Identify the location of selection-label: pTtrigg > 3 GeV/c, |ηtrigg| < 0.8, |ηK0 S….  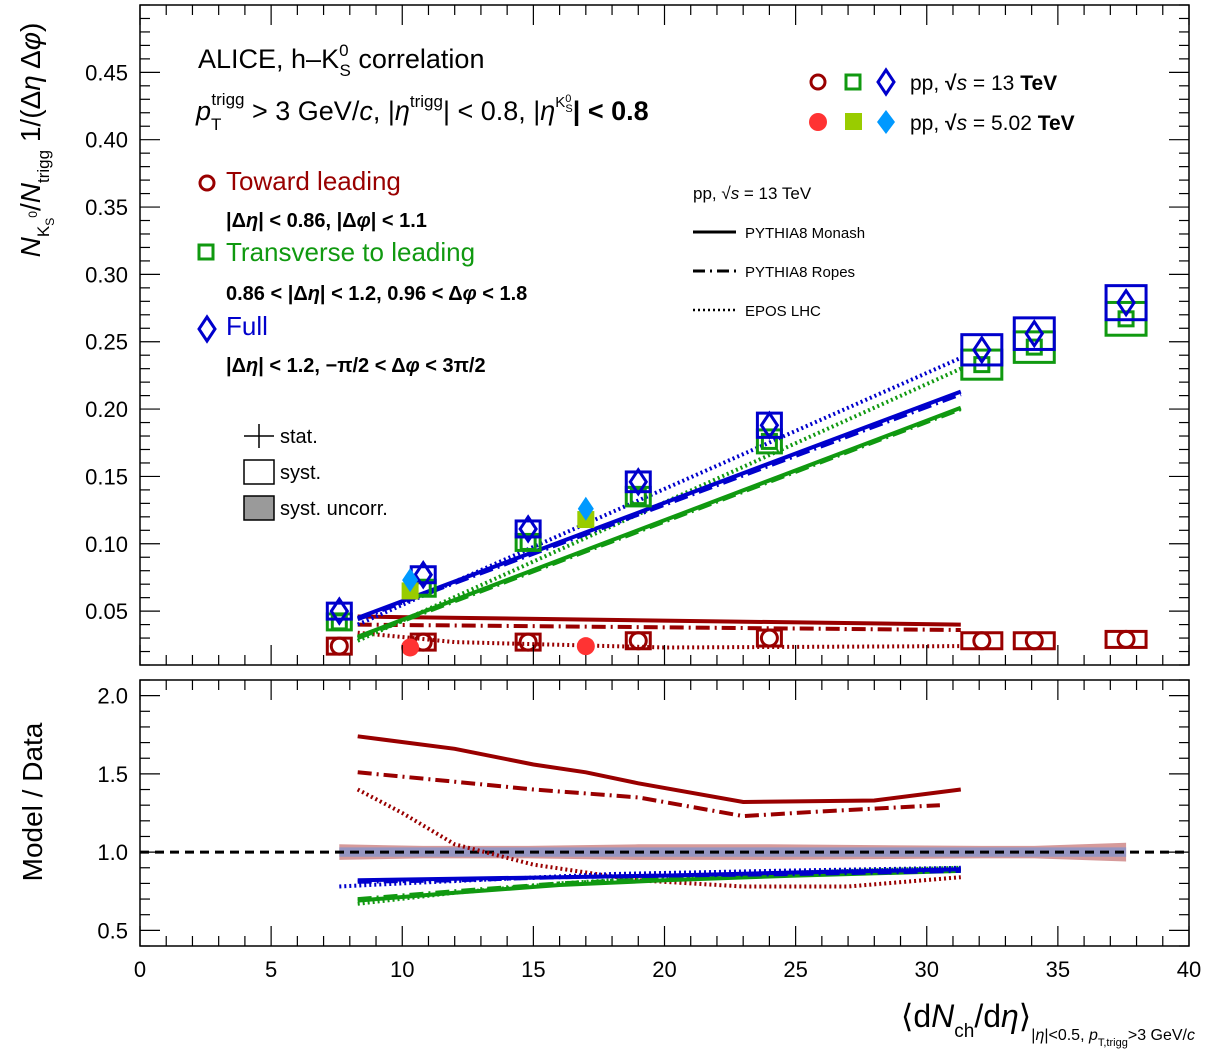
(422, 112).